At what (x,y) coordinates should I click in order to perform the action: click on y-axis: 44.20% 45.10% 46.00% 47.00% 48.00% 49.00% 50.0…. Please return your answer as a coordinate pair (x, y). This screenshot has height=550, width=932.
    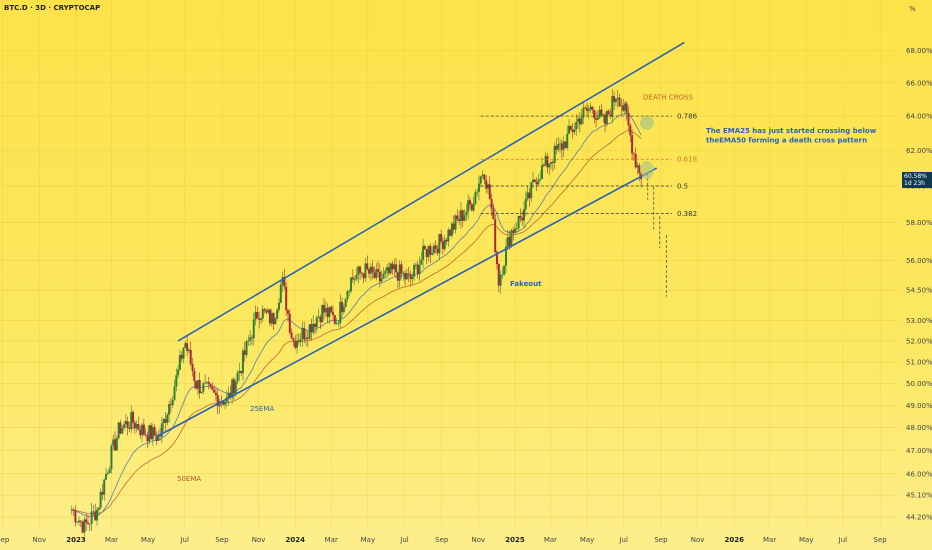
    Looking at the image, I should click on (919, 284).